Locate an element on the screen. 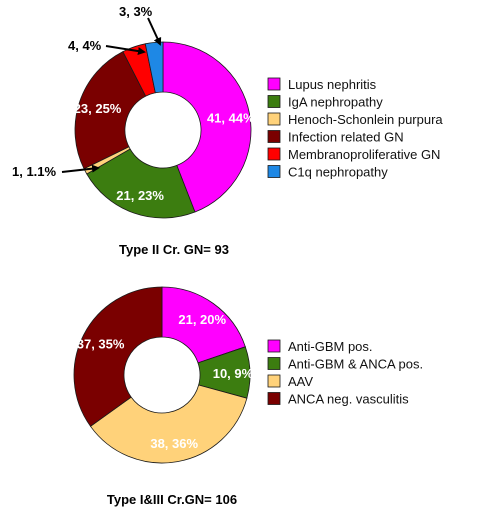 This screenshot has height=518, width=480. legend-label-anti-gbm-pos: Anti-GBM pos. is located at coordinates (330, 346).